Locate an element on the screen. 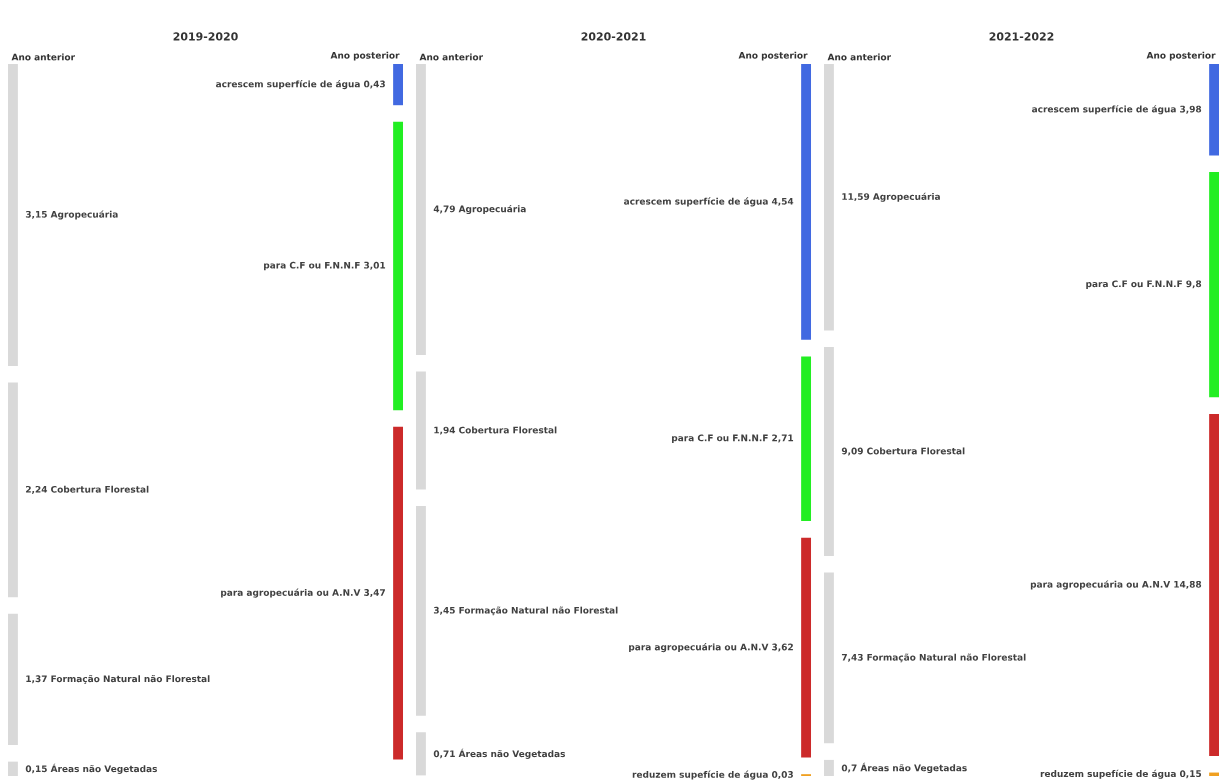  text: 2019-2020 is located at coordinates (205, 36).